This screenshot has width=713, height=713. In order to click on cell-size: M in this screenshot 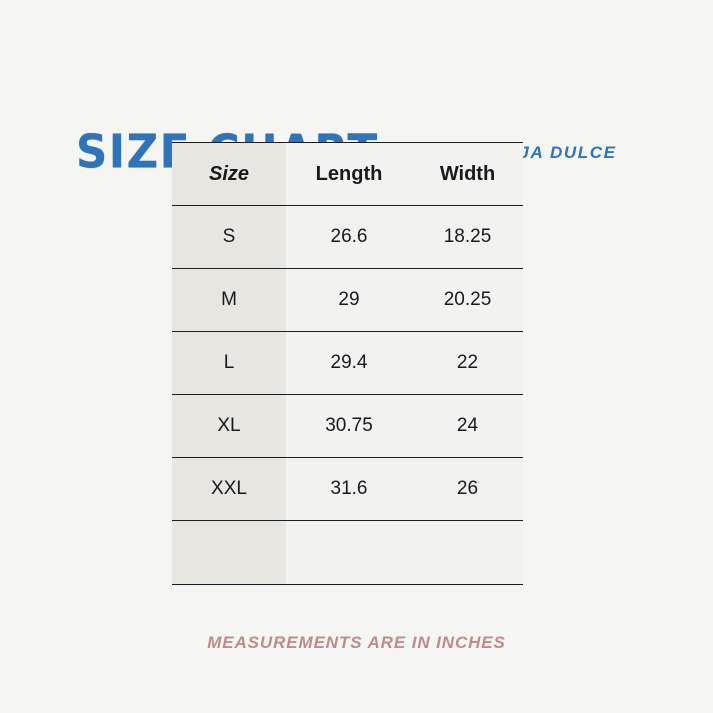, I will do `click(229, 300)`.